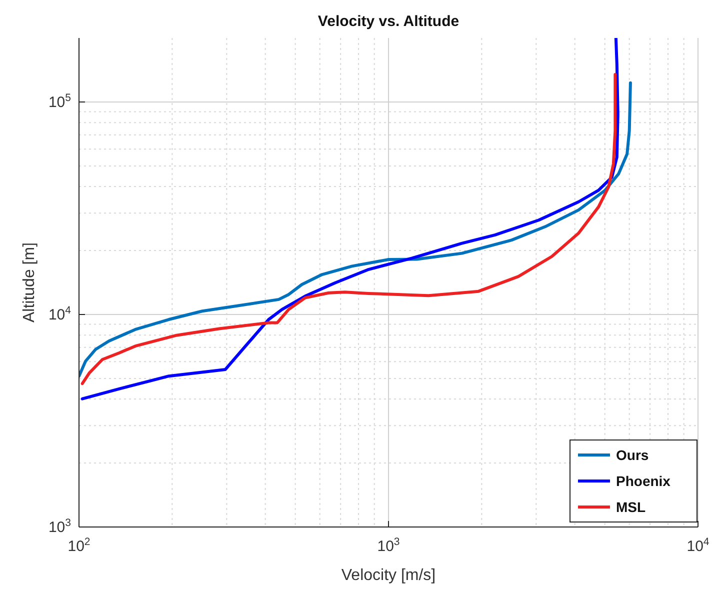  Describe the element at coordinates (60, 101) in the screenshot. I see `y-tick-label: 10$^{5}$` at that location.